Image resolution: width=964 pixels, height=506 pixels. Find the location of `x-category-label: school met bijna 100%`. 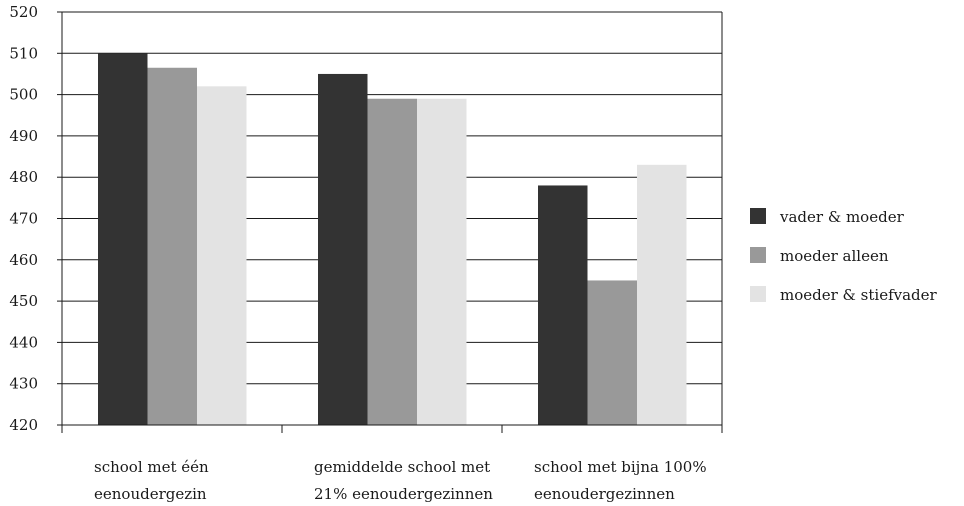

x-category-label: school met bijna 100% is located at coordinates (620, 467).